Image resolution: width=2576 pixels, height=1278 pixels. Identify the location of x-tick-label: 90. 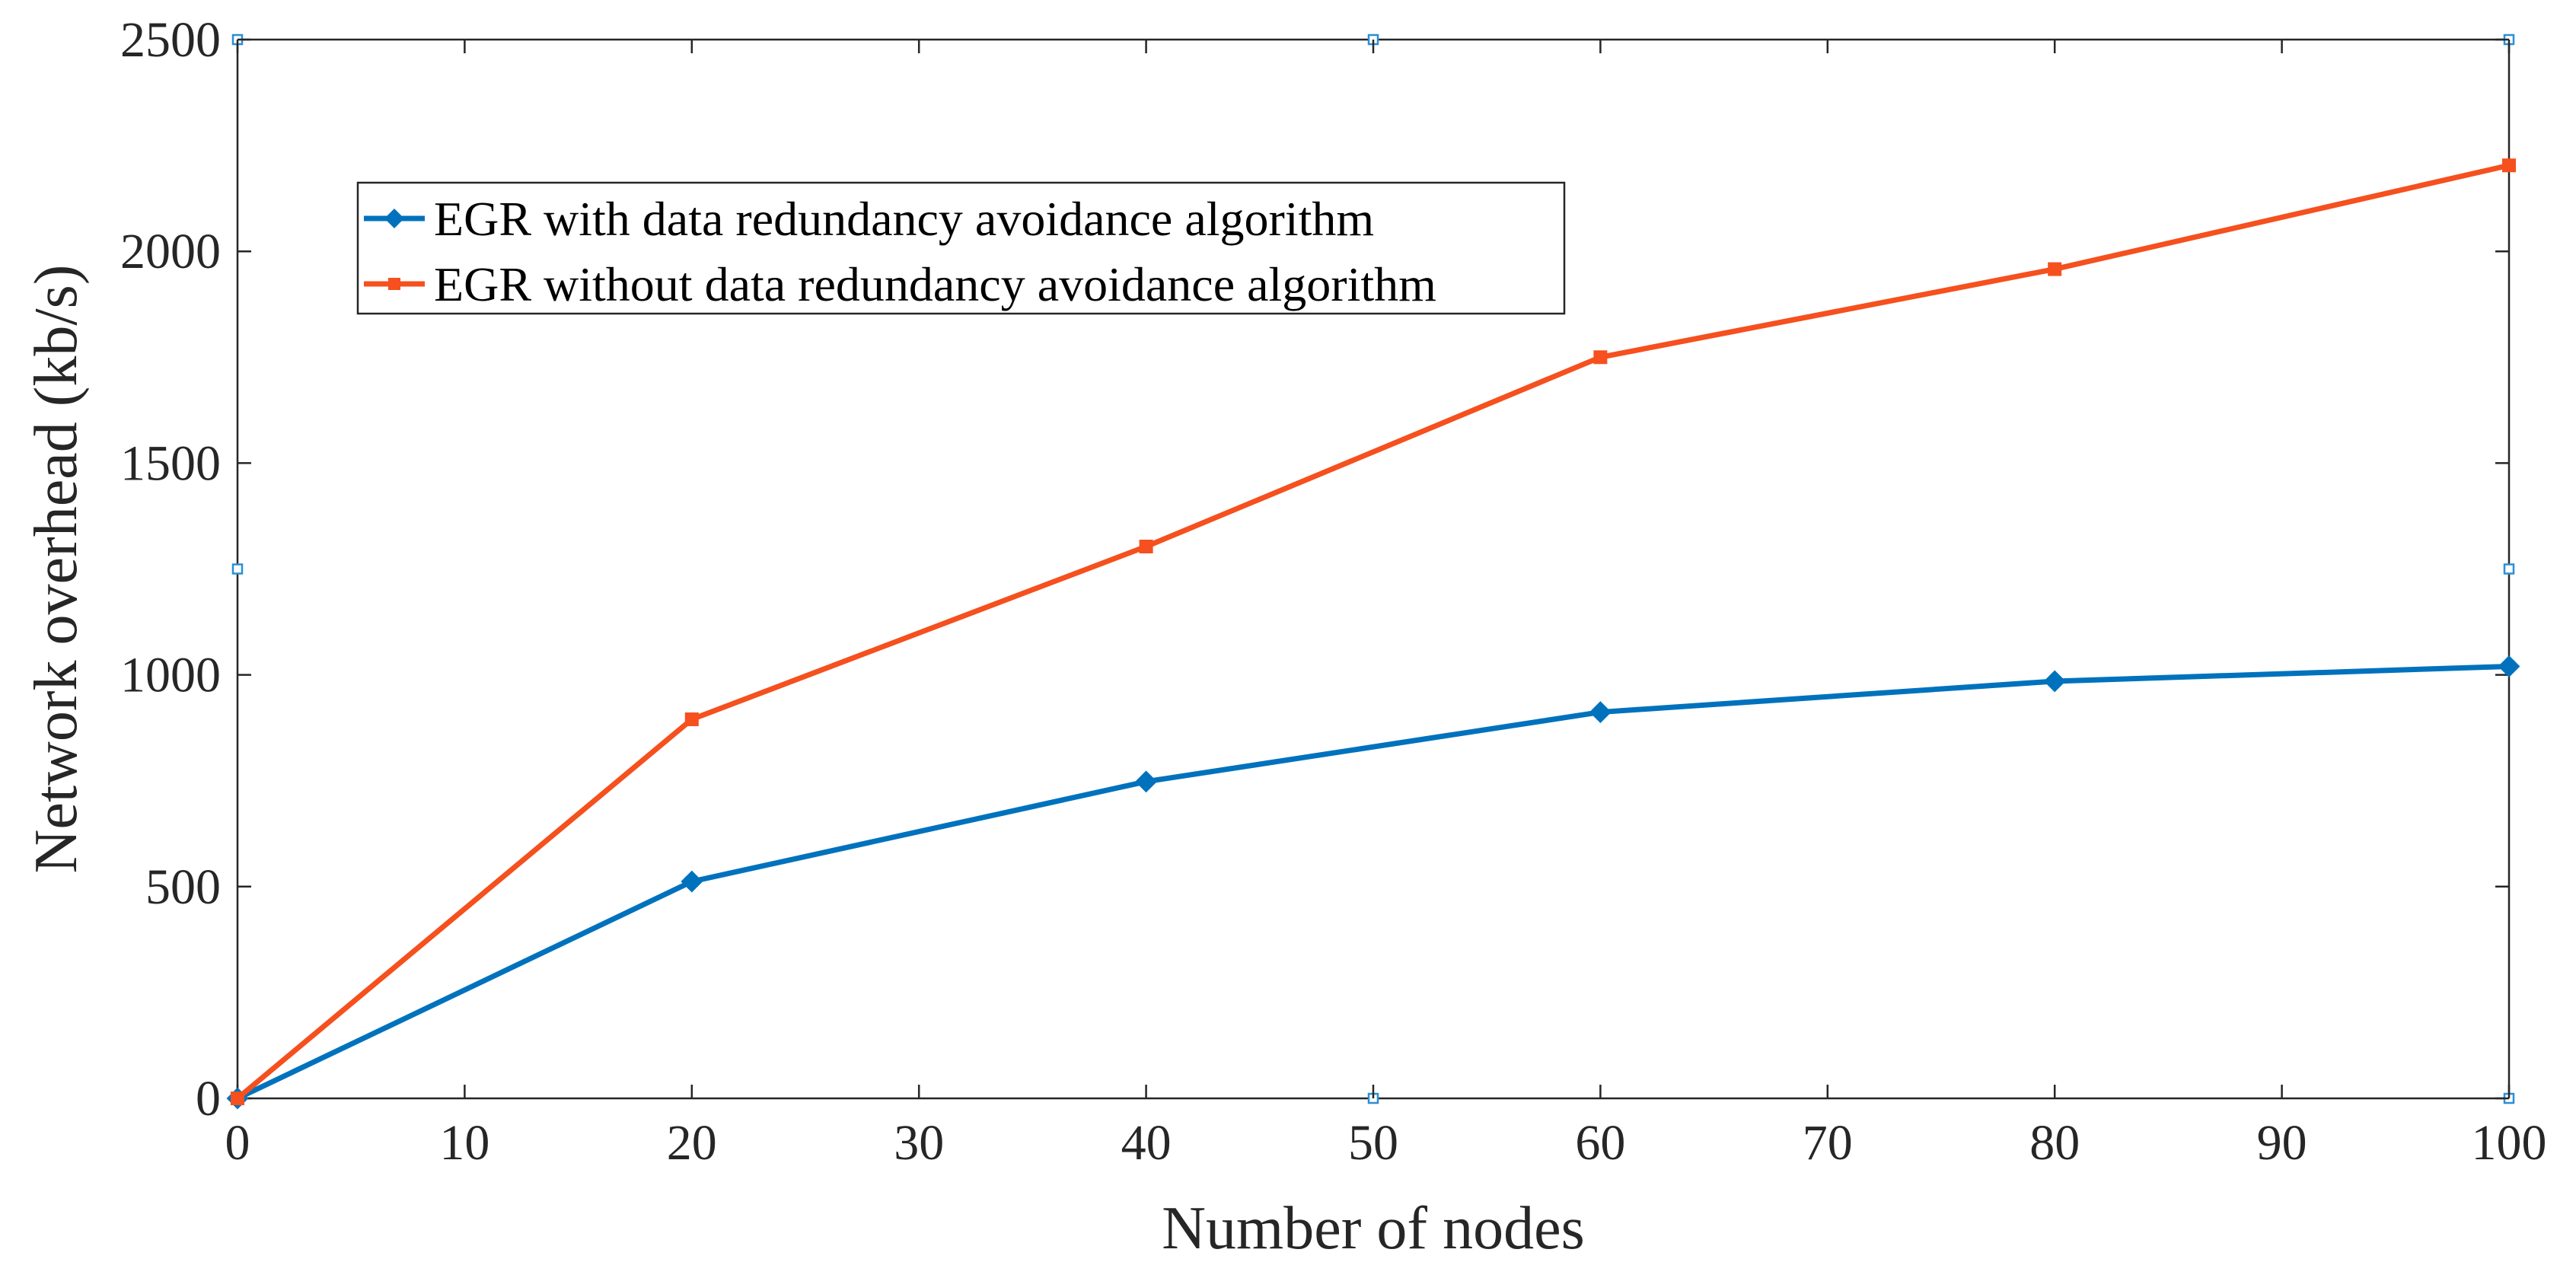
(2282, 1143).